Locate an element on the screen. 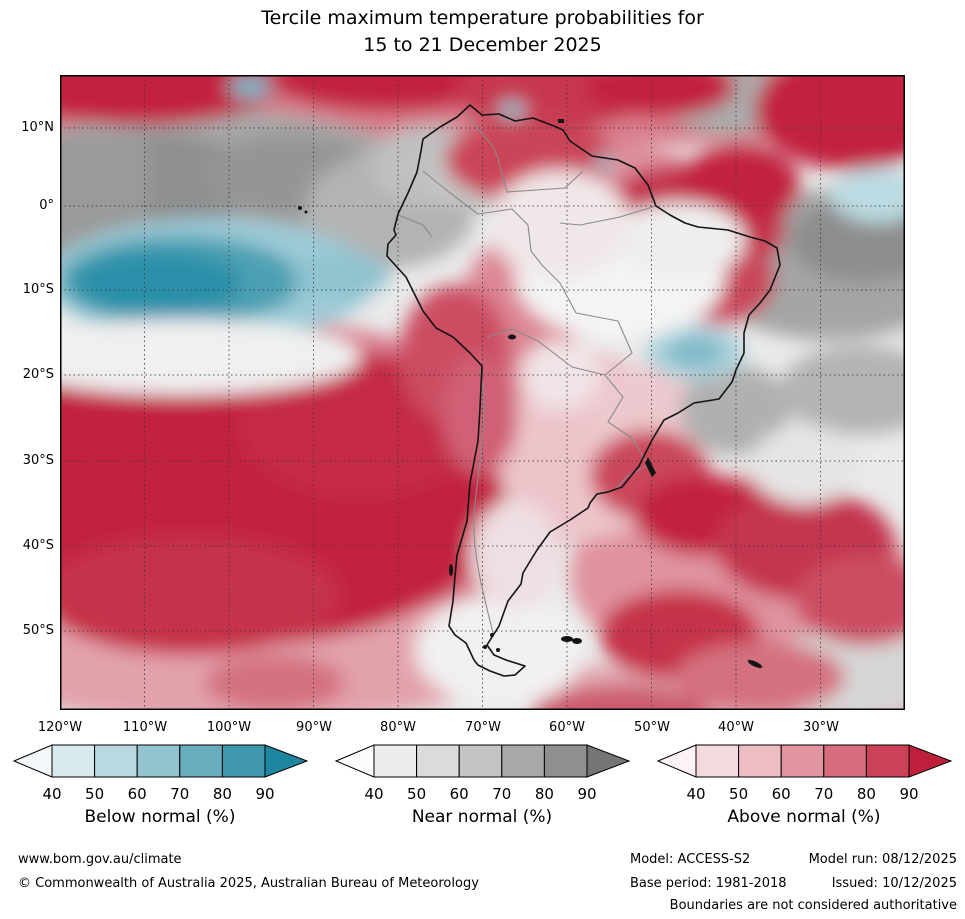  colorbar-near-normal: 40 50 60 70 80 90 Near normal (%) is located at coordinates (482, 785).